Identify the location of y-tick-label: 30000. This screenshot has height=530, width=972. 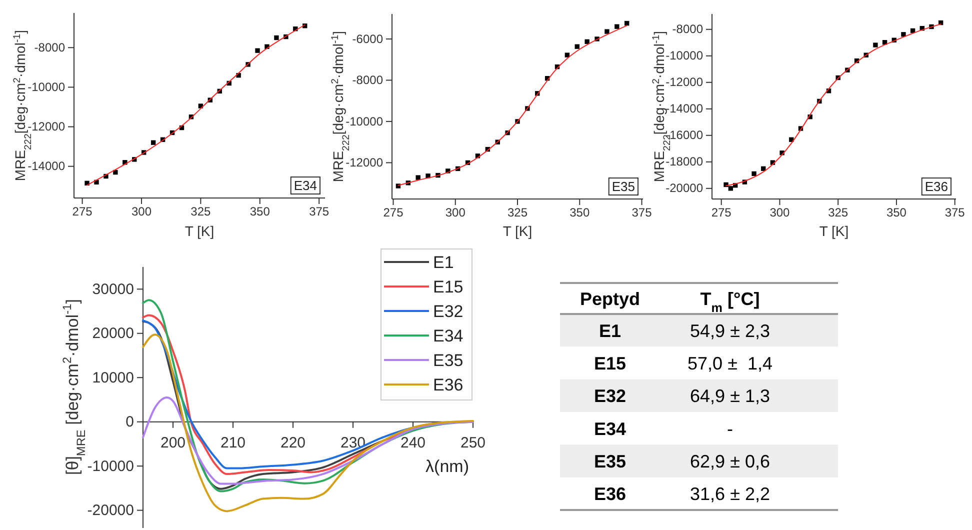
(113, 289).